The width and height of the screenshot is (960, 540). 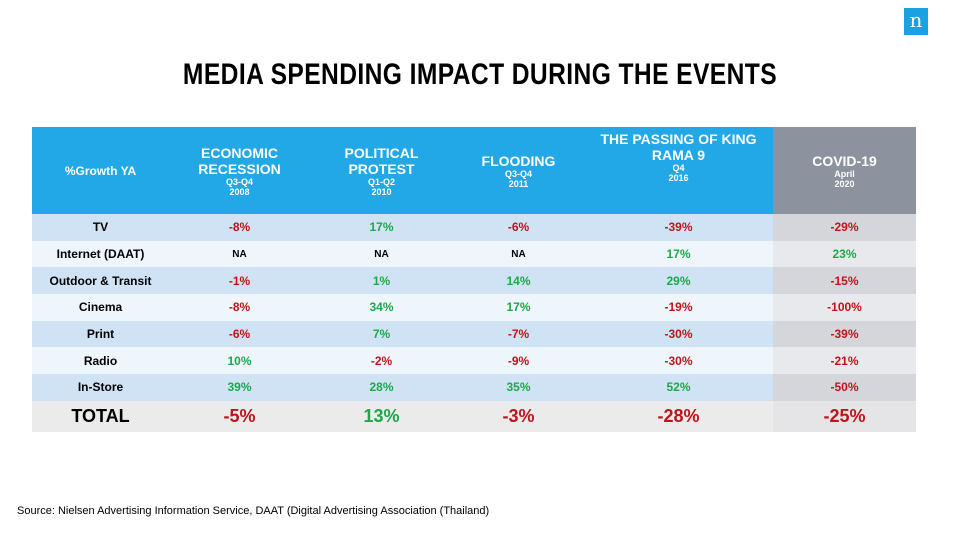 What do you see at coordinates (100, 334) in the screenshot?
I see `row-label: Print` at bounding box center [100, 334].